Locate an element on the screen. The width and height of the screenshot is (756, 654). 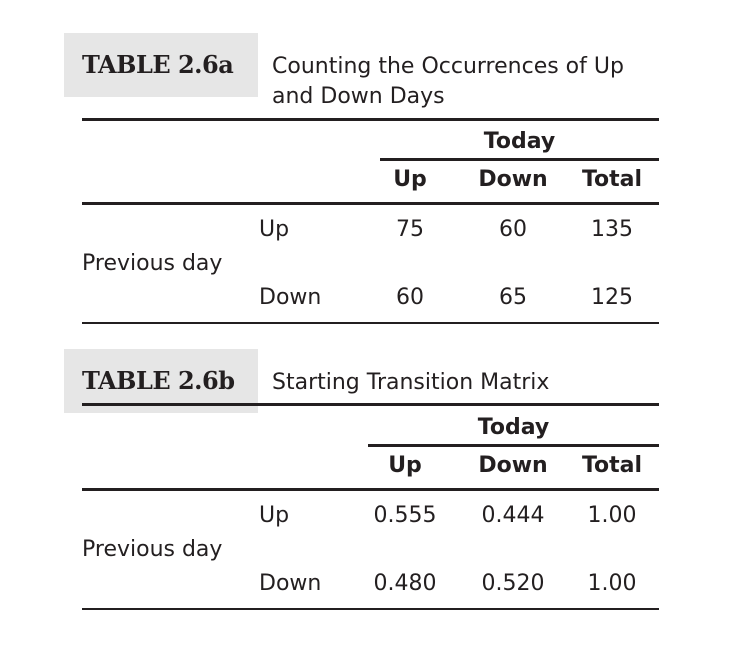
table-b-row-up-total: 1.00 is located at coordinates (612, 515).